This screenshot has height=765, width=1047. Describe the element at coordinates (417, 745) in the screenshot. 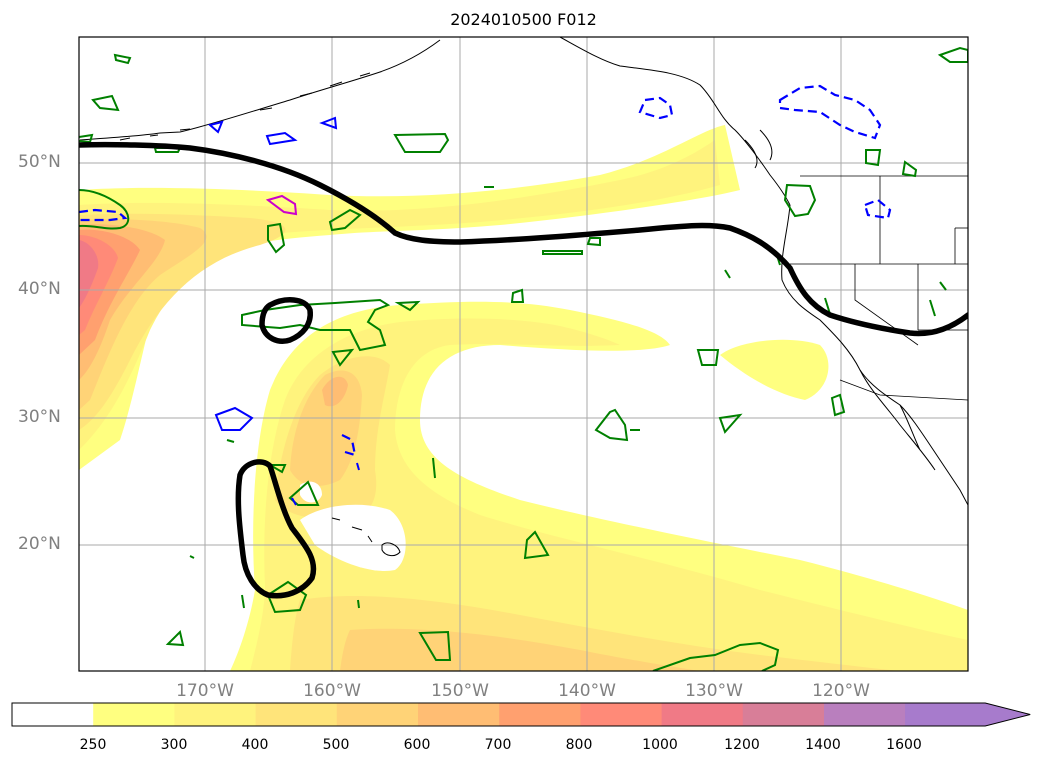

I see `colorbar-tick-600: 600` at that location.